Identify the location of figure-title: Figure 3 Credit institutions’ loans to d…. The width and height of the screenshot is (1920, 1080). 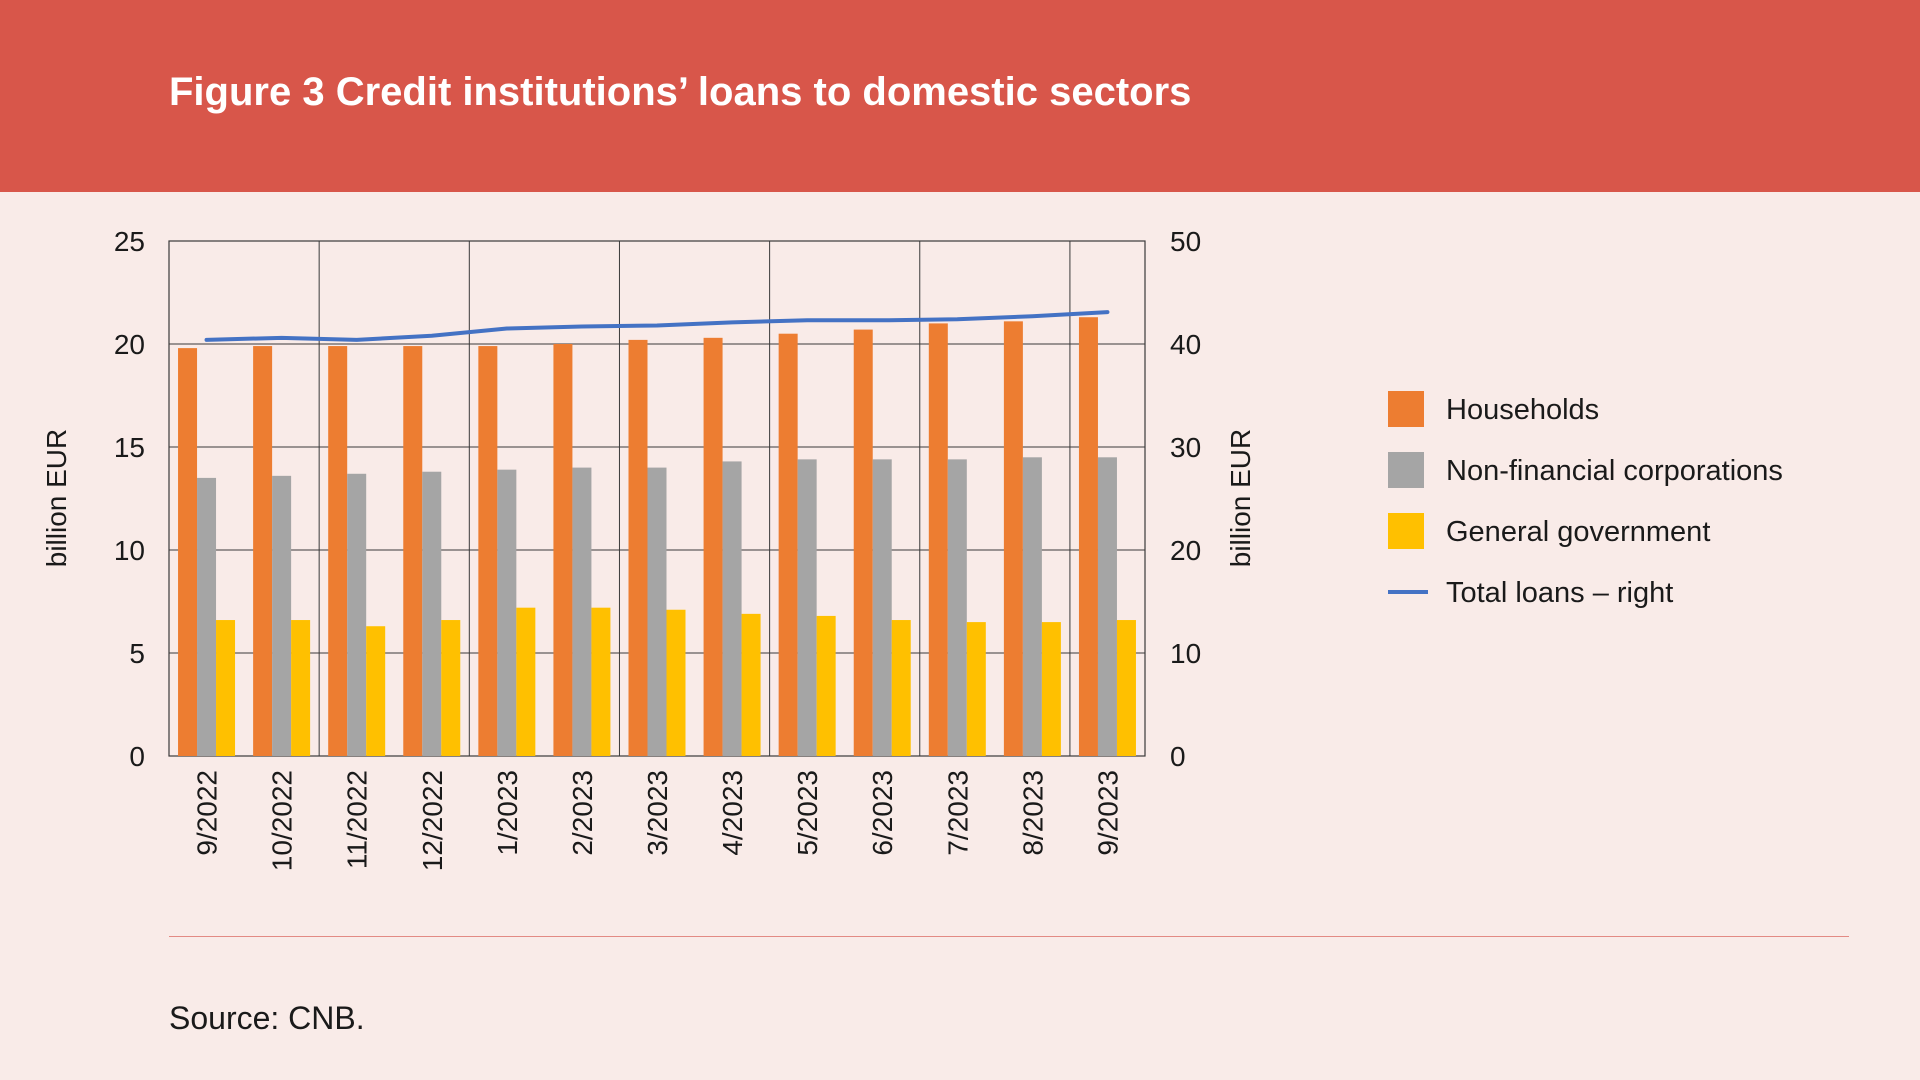
(680, 92).